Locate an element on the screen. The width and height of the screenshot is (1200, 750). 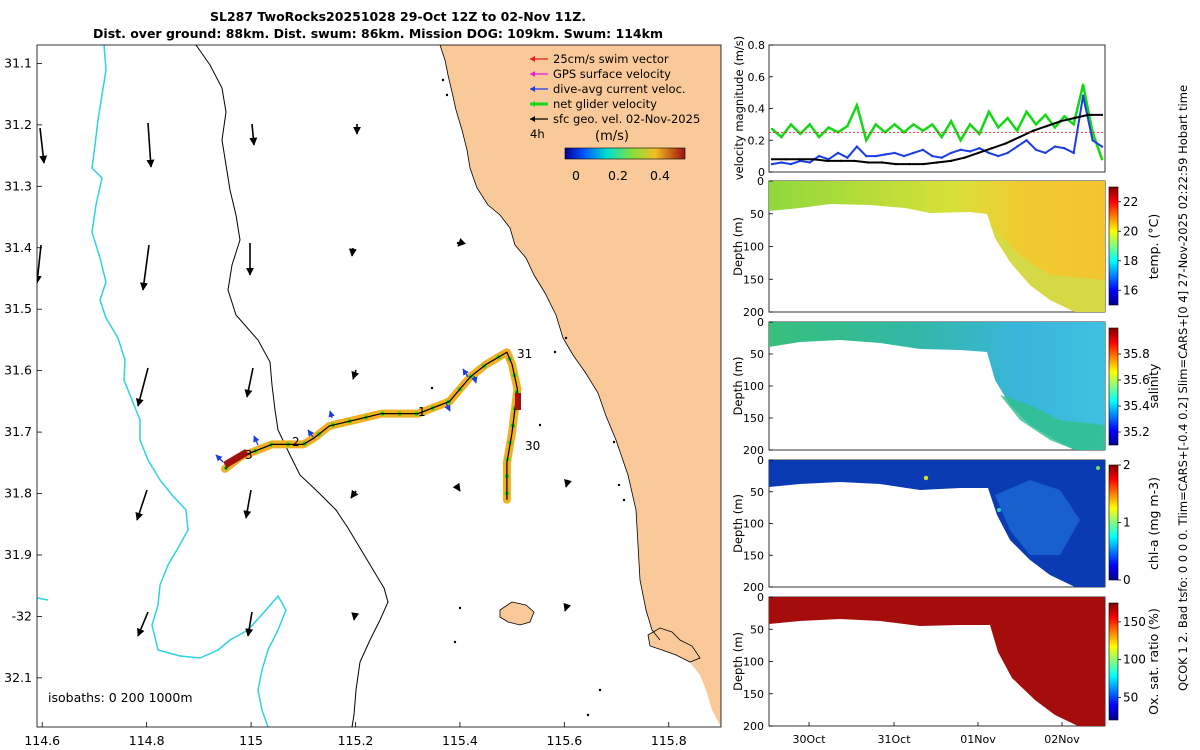
map-x-tick: 115.4 is located at coordinates (460, 740).